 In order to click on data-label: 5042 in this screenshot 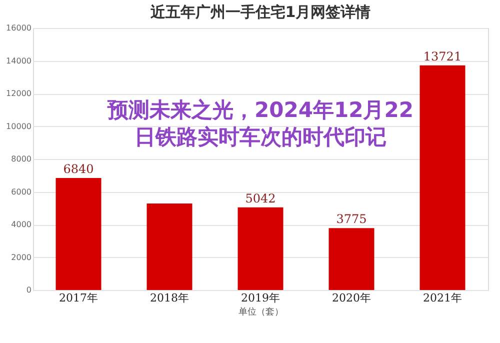, I will do `click(260, 198)`.